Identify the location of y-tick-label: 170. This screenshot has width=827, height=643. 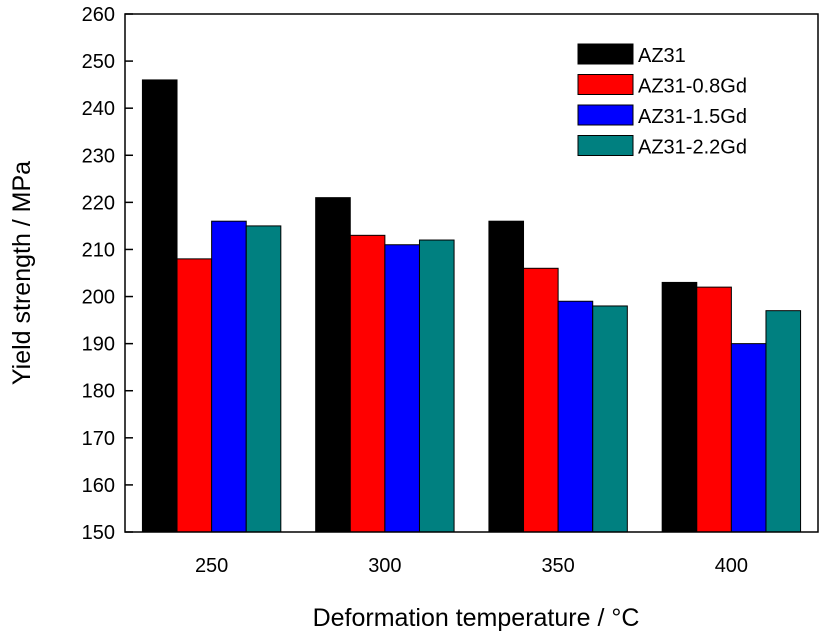
(98, 439).